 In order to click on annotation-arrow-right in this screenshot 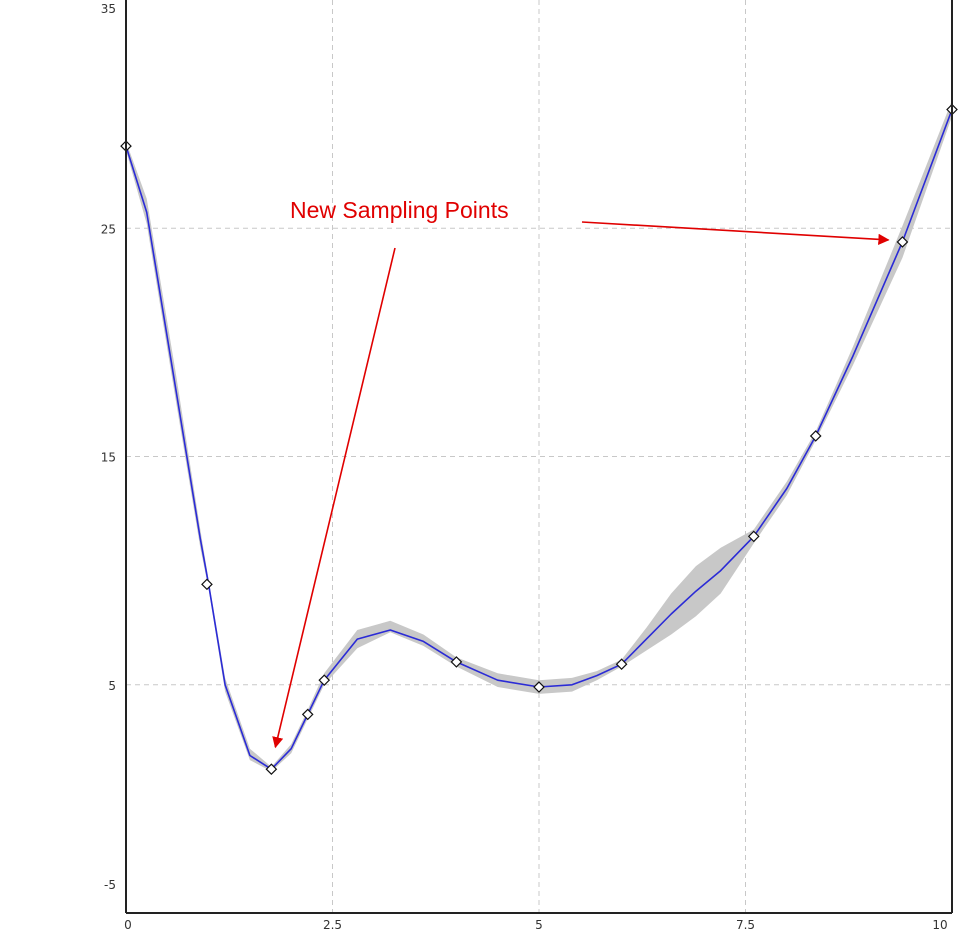, I will do `click(735, 233)`.